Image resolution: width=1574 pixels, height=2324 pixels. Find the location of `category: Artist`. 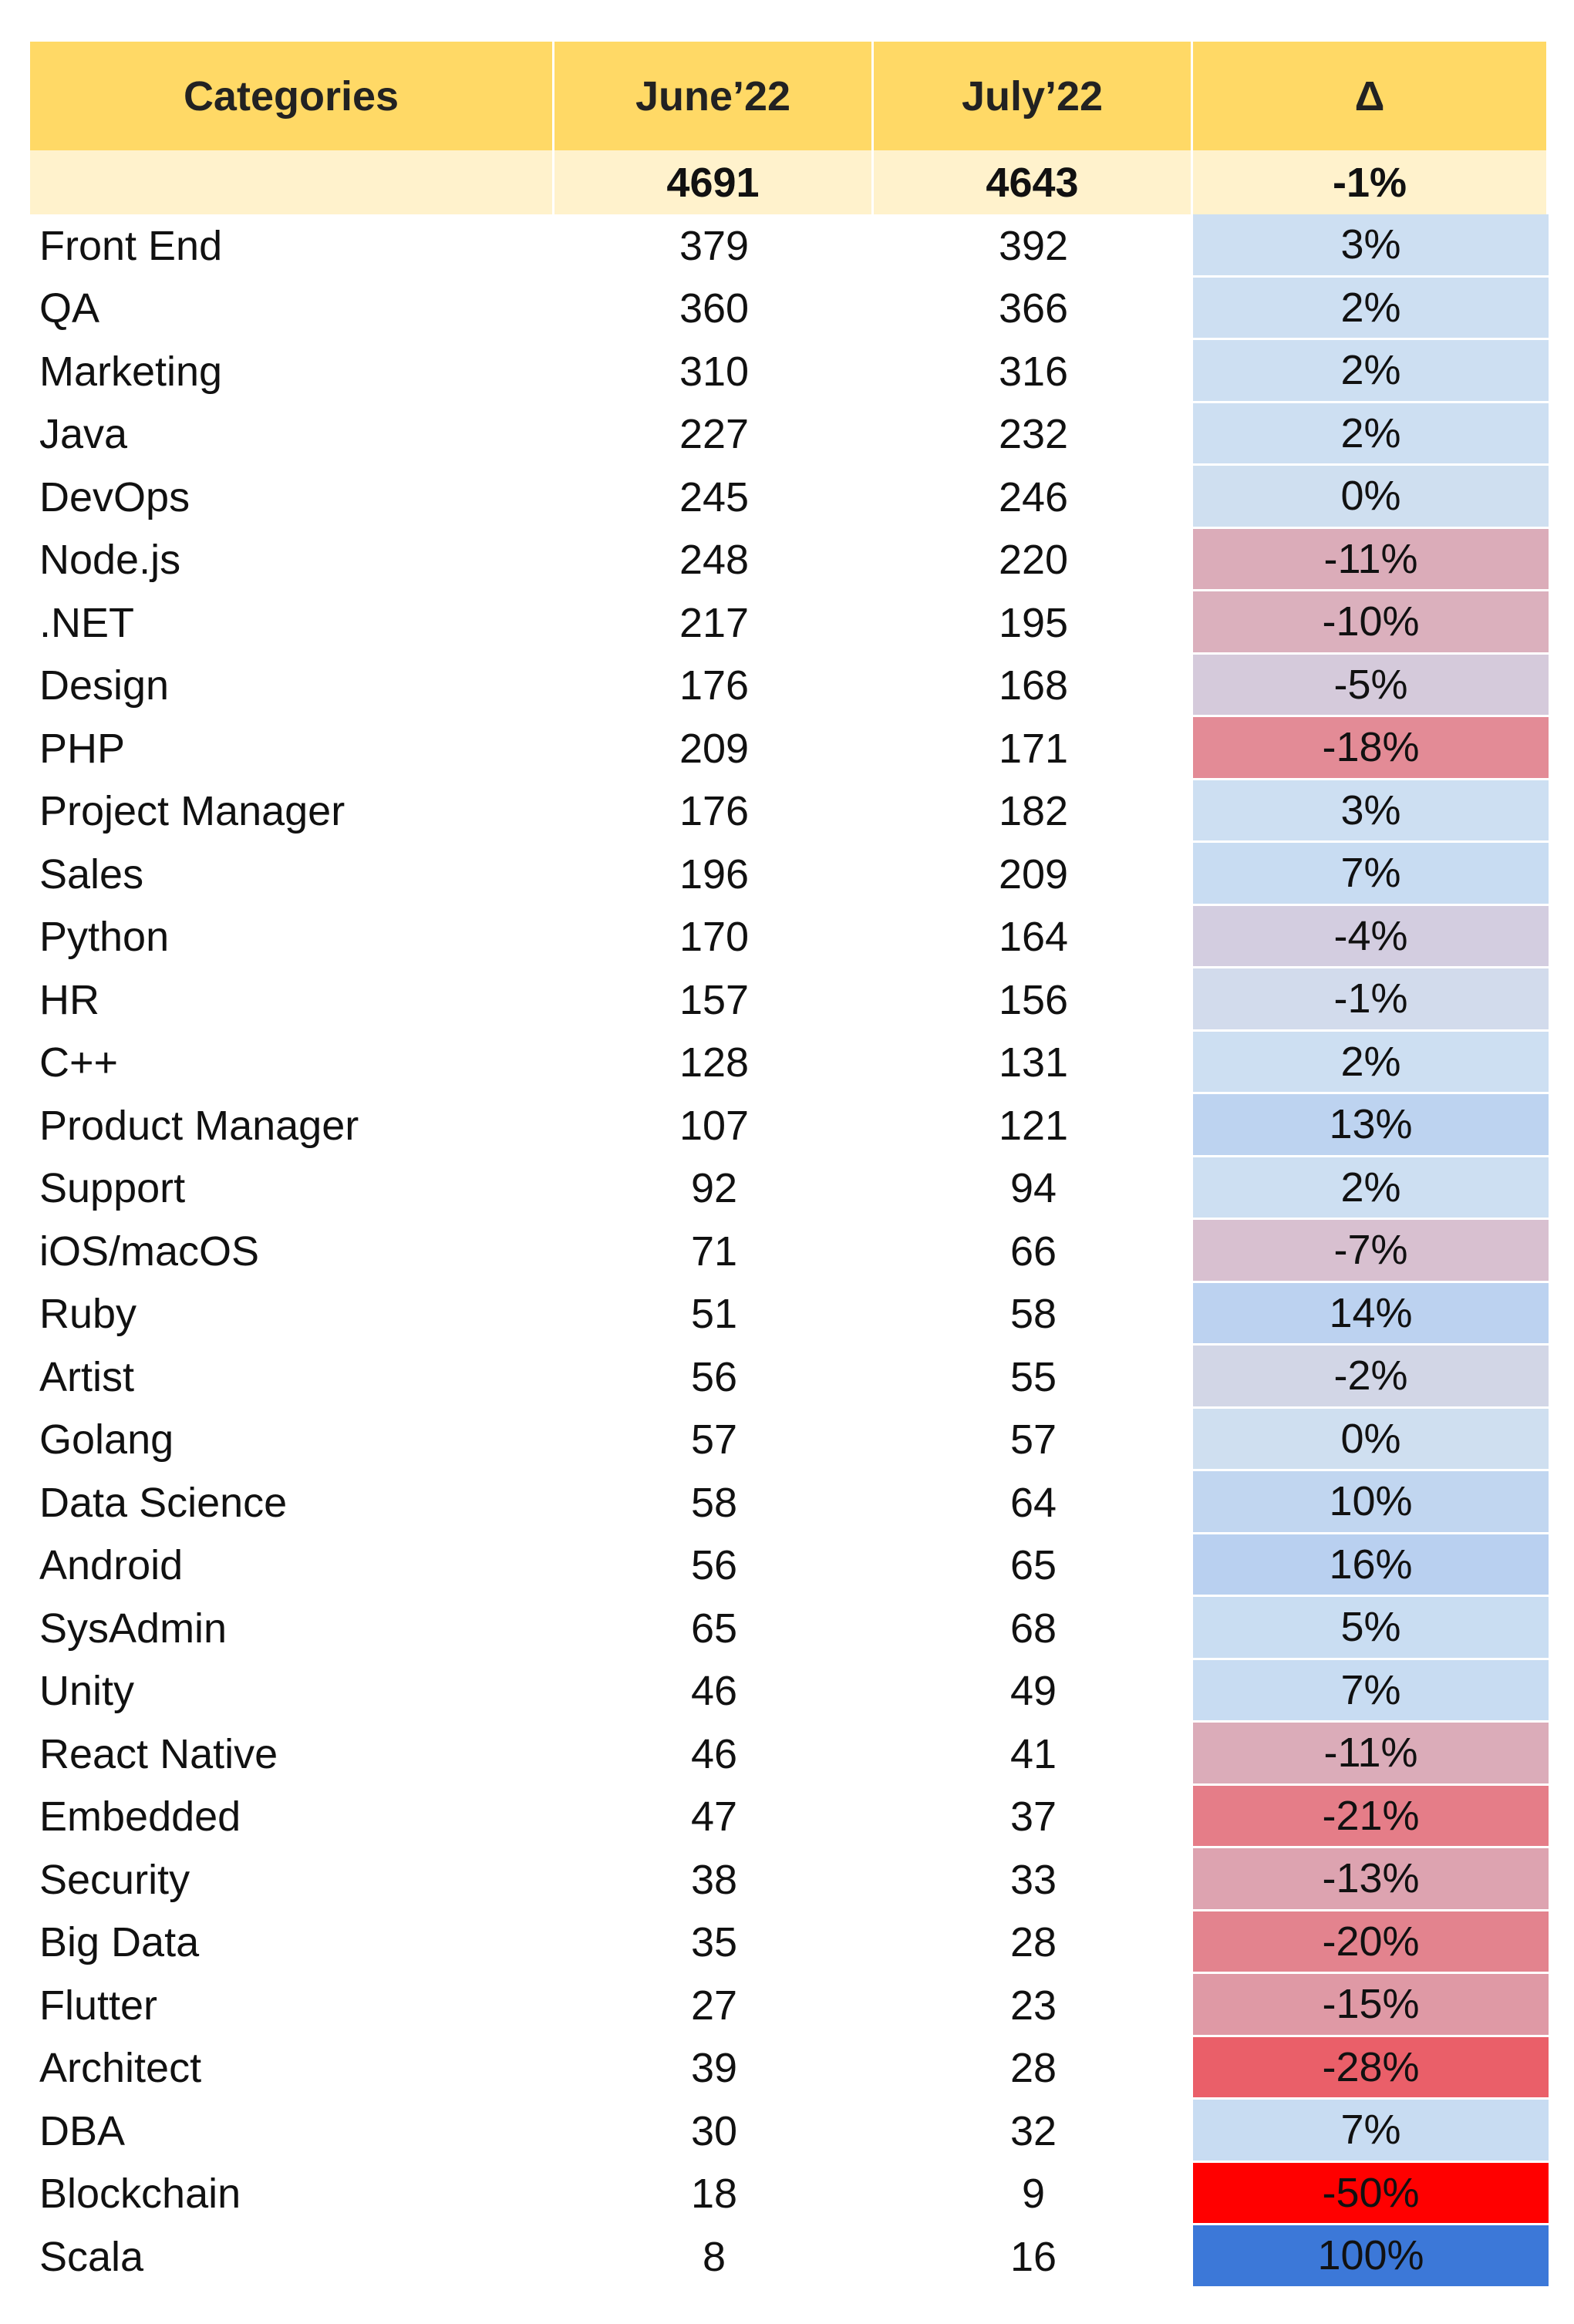

category: Artist is located at coordinates (87, 1376).